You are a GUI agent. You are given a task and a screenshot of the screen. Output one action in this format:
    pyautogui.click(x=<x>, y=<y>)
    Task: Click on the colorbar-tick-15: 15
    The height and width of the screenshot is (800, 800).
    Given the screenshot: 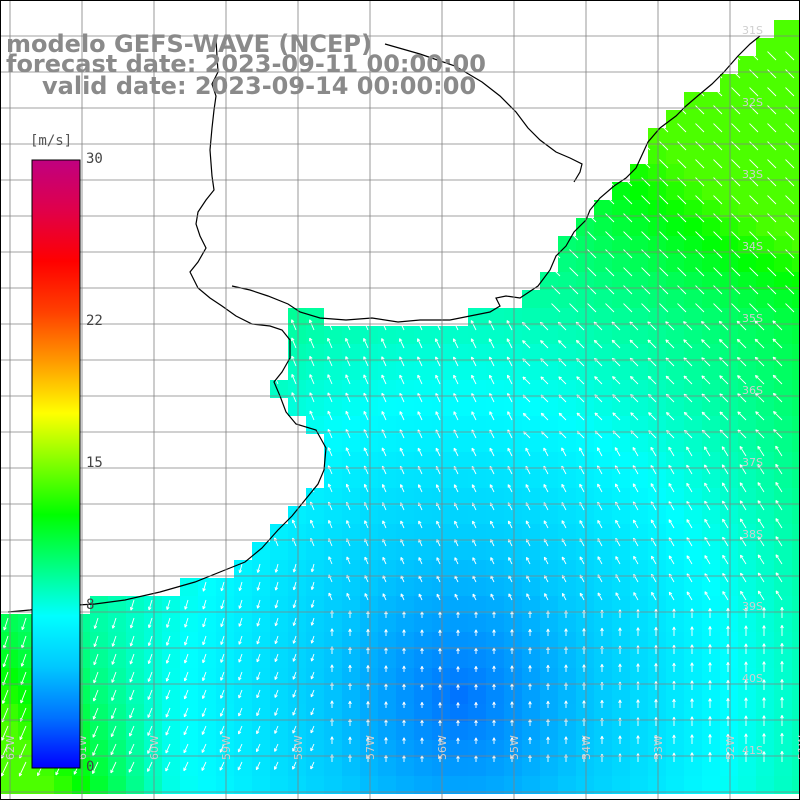 What is the action you would take?
    pyautogui.click(x=94, y=463)
    